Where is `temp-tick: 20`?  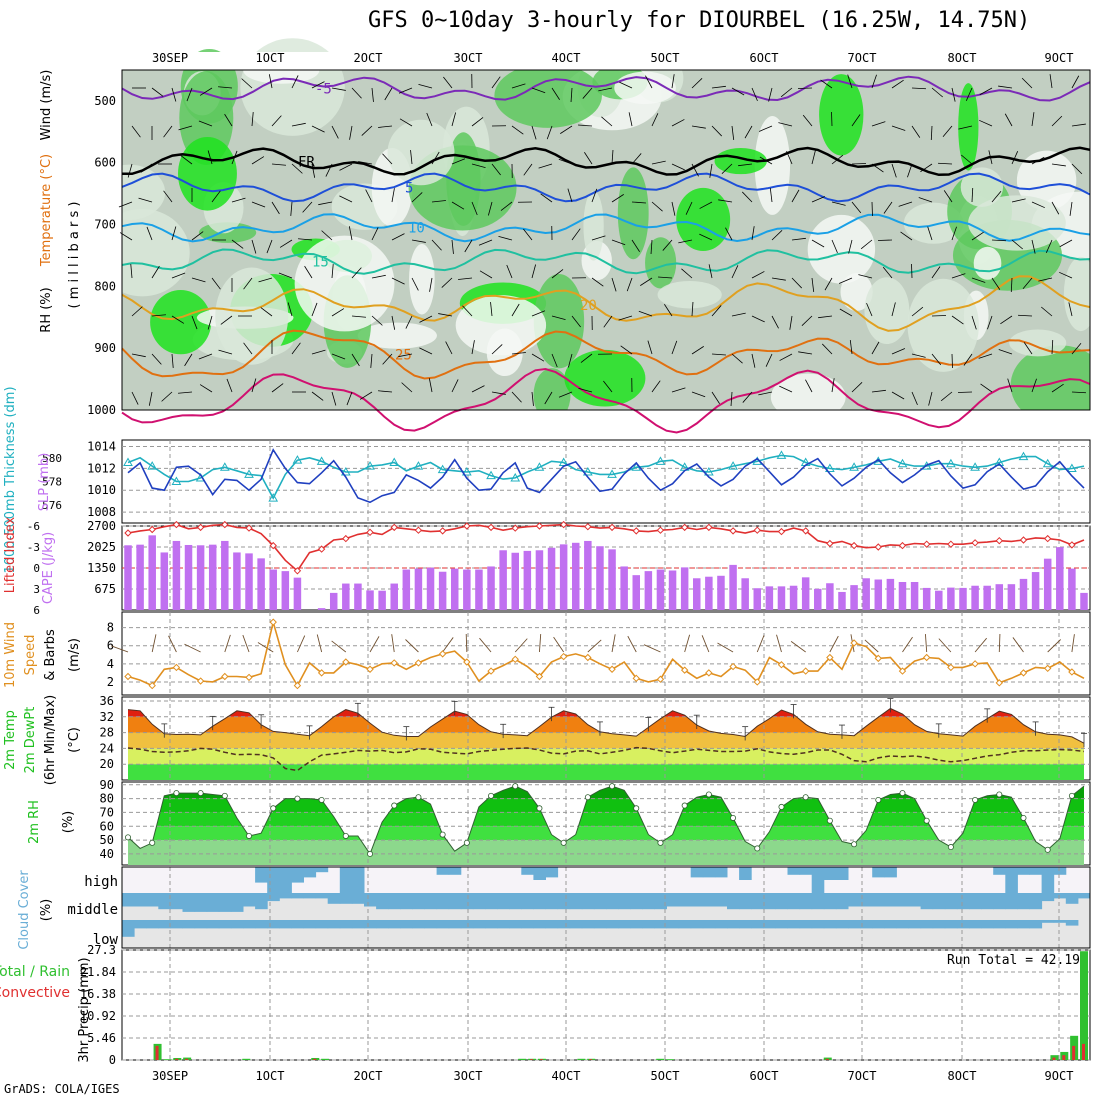 temp-tick: 20 is located at coordinates (107, 764).